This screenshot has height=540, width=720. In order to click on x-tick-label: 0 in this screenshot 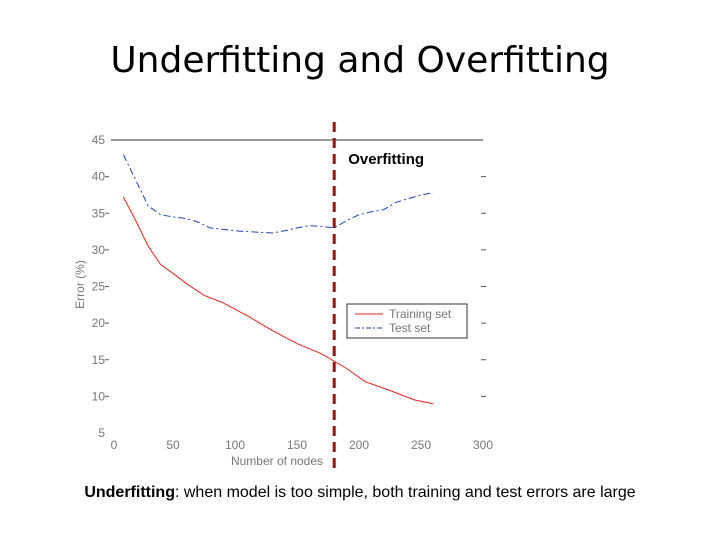, I will do `click(114, 445)`.